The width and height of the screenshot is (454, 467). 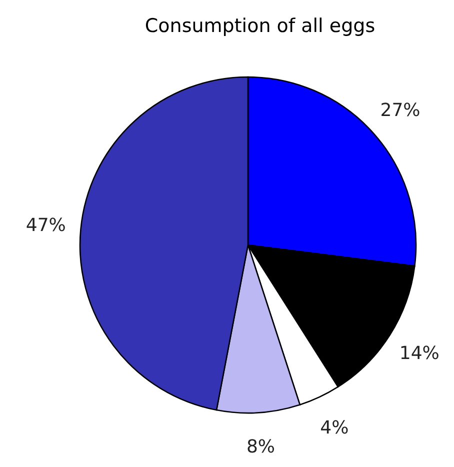 I want to click on data-label: 47%, so click(x=46, y=225).